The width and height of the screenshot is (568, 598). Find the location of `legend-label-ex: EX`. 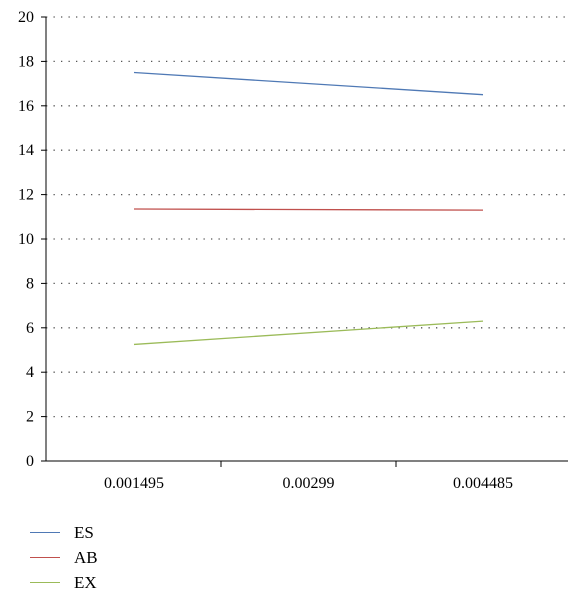

legend-label-ex: EX is located at coordinates (85, 582).